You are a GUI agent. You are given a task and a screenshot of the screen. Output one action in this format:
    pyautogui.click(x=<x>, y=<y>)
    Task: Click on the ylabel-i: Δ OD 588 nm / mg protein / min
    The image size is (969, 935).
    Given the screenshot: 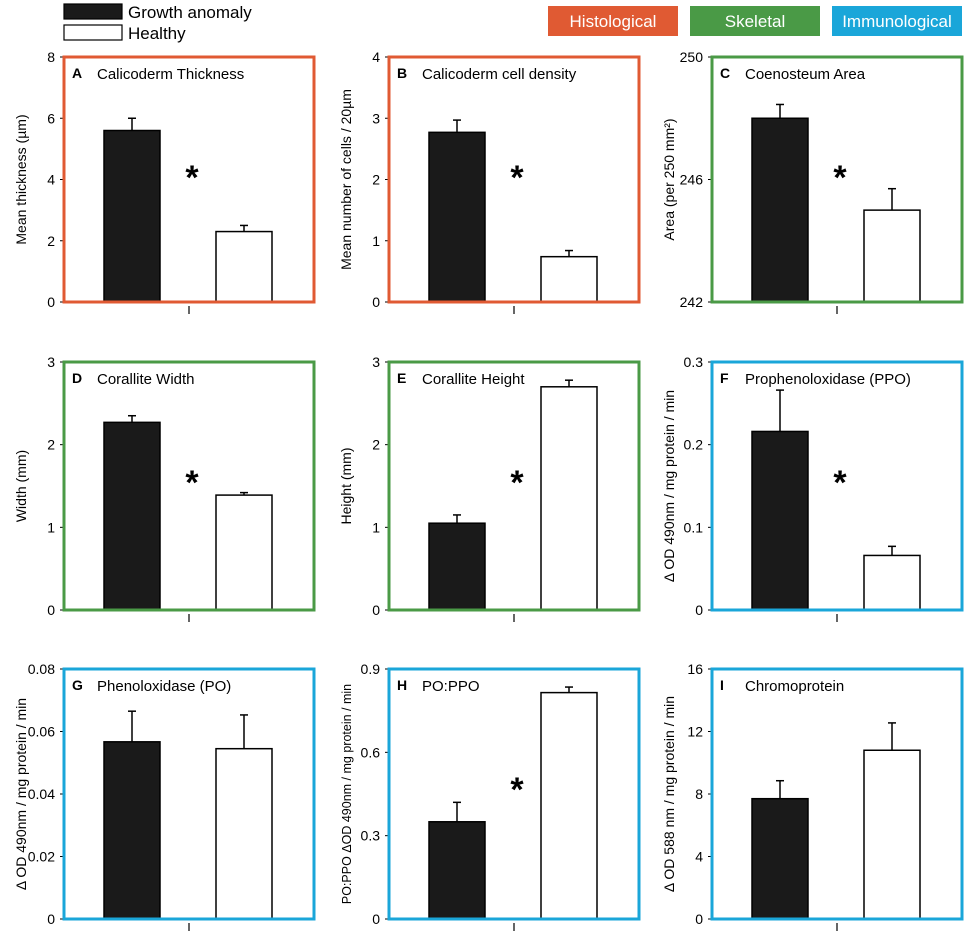 What is the action you would take?
    pyautogui.click(x=669, y=794)
    